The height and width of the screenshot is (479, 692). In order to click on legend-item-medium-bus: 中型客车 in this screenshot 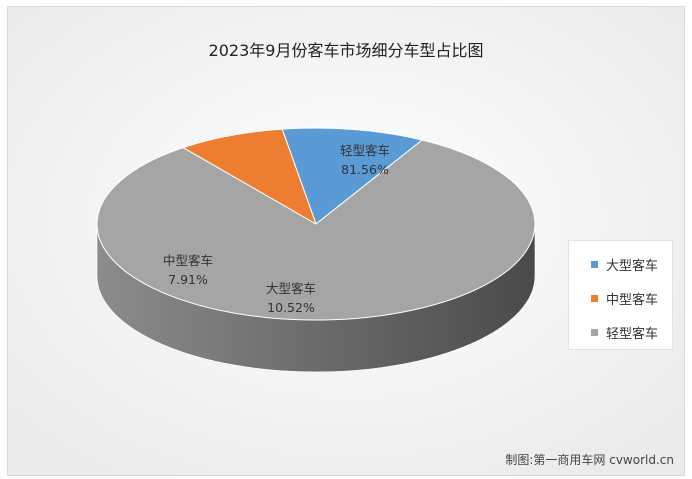, I will do `click(631, 298)`.